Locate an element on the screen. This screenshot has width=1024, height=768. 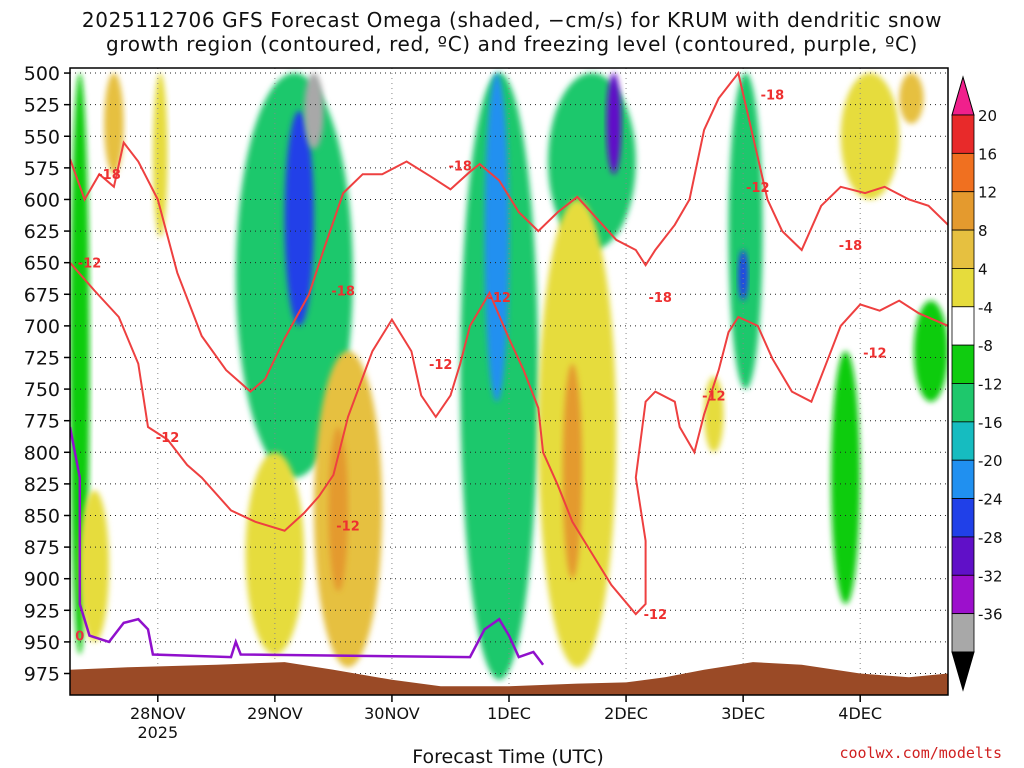
x-tick-label-4: 2DEC is located at coordinates (626, 713).